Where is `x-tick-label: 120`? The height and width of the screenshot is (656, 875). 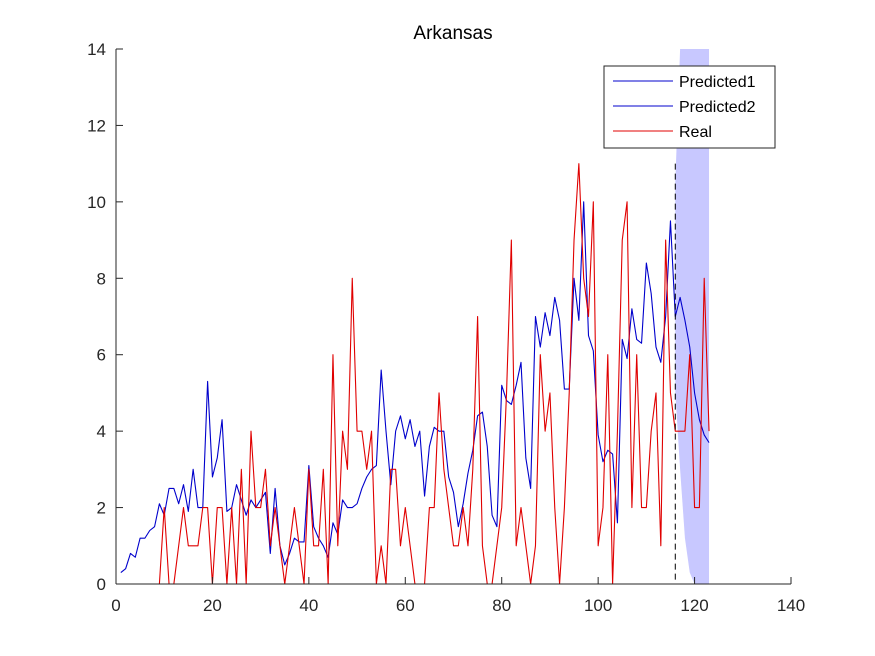 x-tick-label: 120 is located at coordinates (694, 605).